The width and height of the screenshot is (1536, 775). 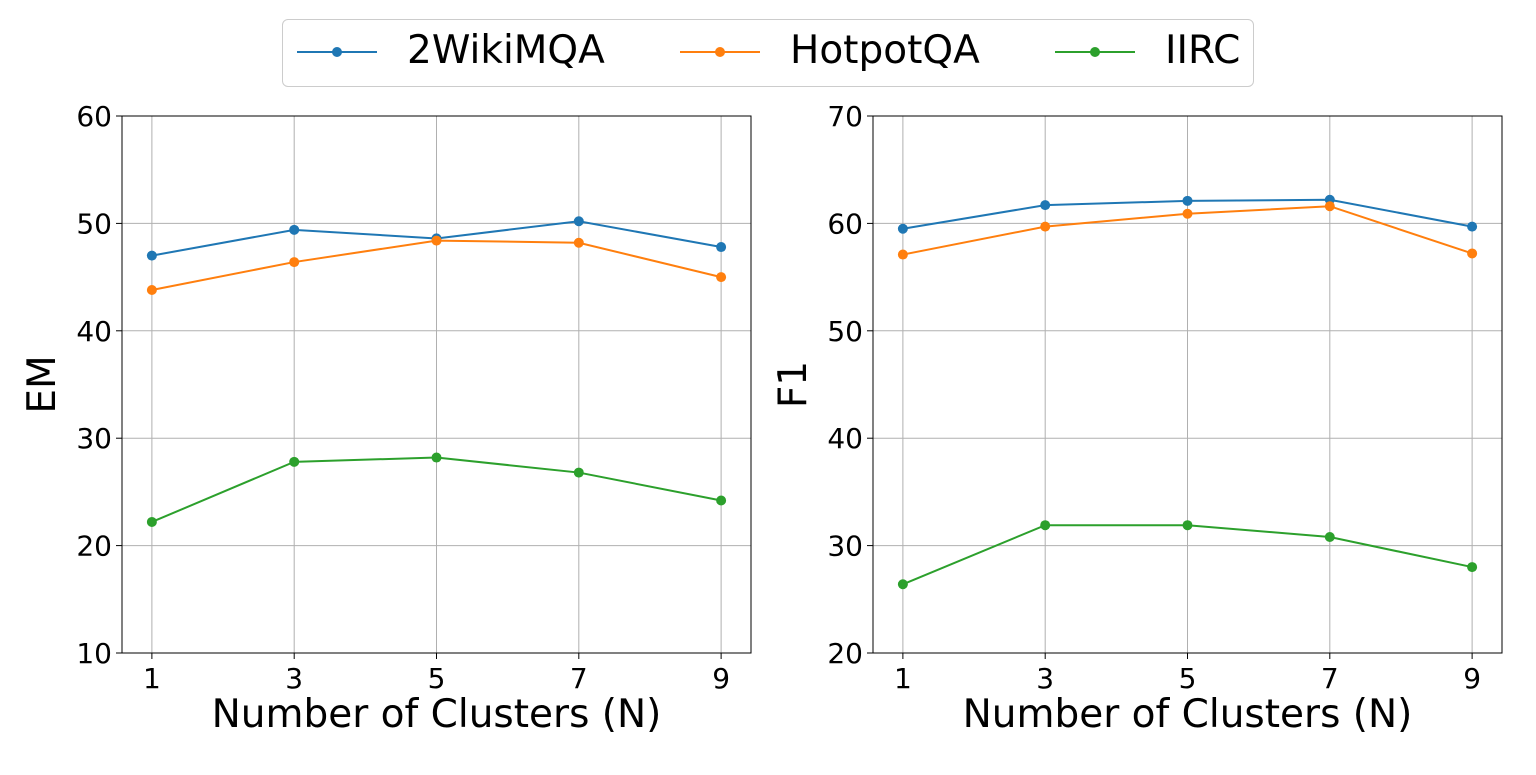 What do you see at coordinates (506, 50) in the screenshot?
I see `legend-label-2wikimqa: 2WikiMQA` at bounding box center [506, 50].